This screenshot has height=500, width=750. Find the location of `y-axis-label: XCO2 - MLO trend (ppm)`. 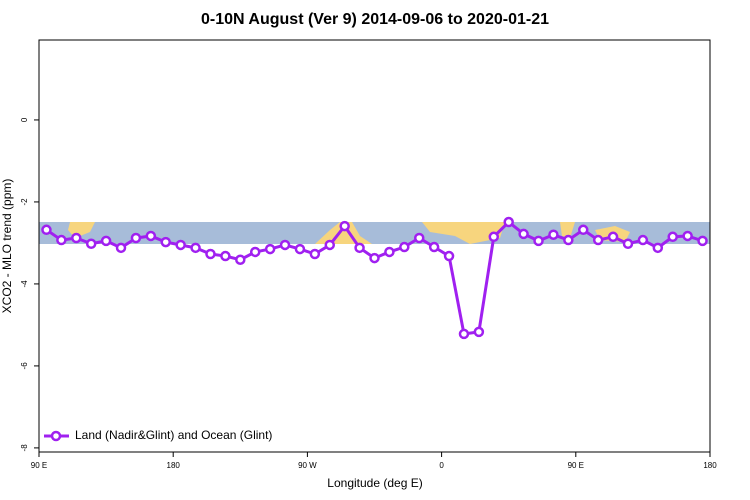

y-axis-label: XCO2 - MLO trend (ppm) is located at coordinates (7, 246).